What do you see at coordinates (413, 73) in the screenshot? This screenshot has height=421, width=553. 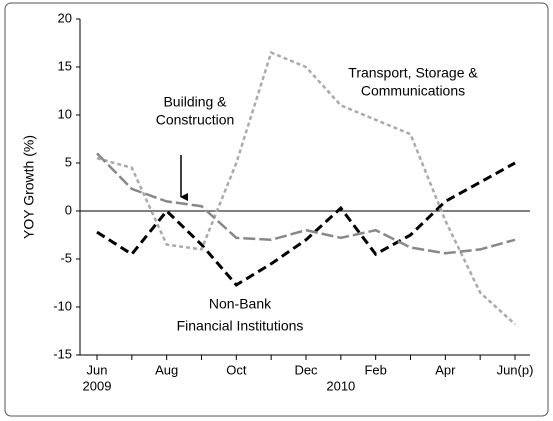 I see `series-label: Transport, Storage &` at bounding box center [413, 73].